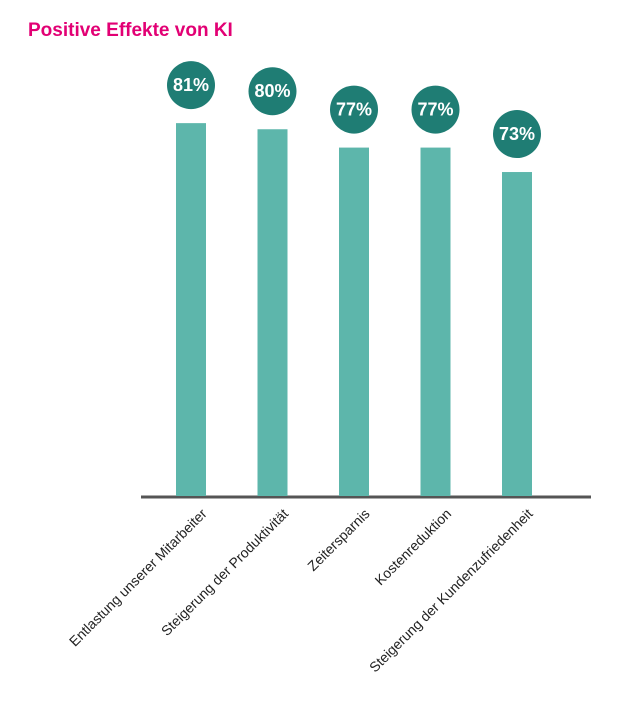 Image resolution: width=634 pixels, height=709 pixels. I want to click on chart-title: Positive Effekte von KI, so click(130, 30).